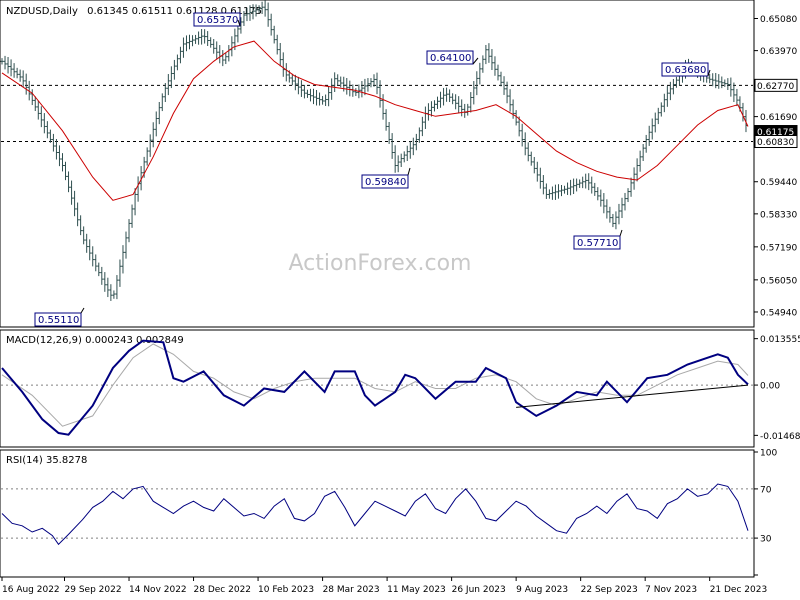 The image size is (800, 600). I want to click on rsi-levels, so click(377, 513).